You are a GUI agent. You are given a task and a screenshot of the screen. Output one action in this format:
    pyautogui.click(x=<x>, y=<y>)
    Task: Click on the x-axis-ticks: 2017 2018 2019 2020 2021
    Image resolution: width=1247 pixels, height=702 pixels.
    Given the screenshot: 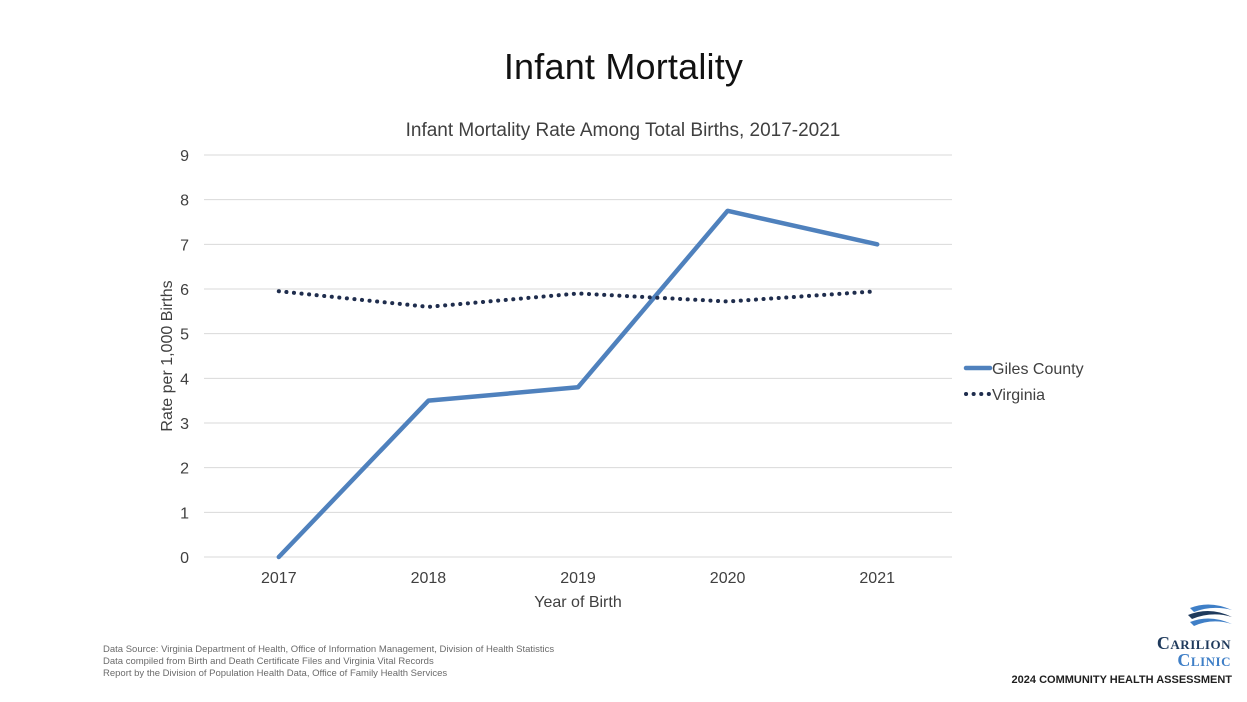 What is the action you would take?
    pyautogui.click(x=578, y=578)
    